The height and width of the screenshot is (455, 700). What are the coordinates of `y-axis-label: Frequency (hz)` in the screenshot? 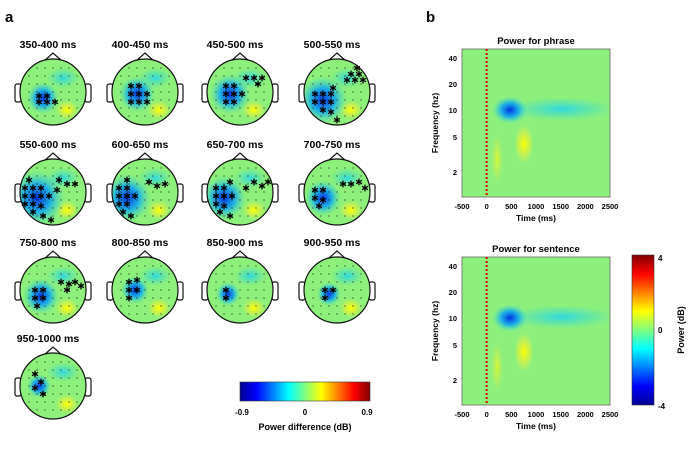 It's located at (435, 331).